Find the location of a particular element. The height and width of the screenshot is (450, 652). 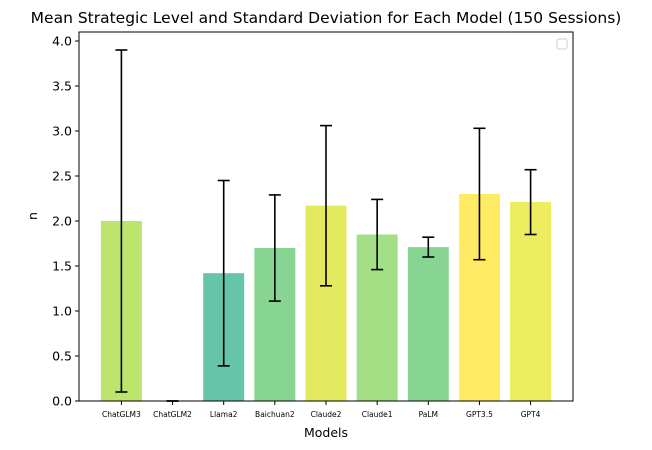

y-tick-label: 4.0 is located at coordinates (62, 41).